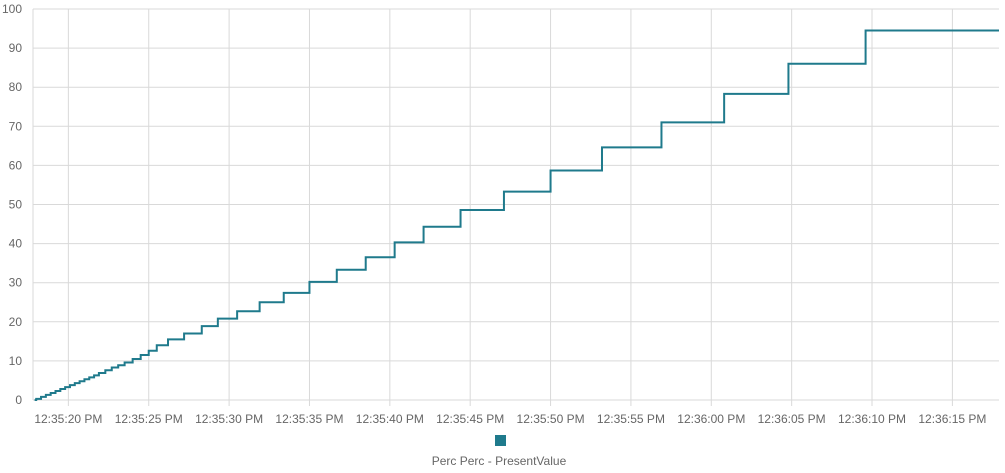 The image size is (1005, 473). Describe the element at coordinates (551, 419) in the screenshot. I see `x-tick-label: 12:35:50 PM` at that location.